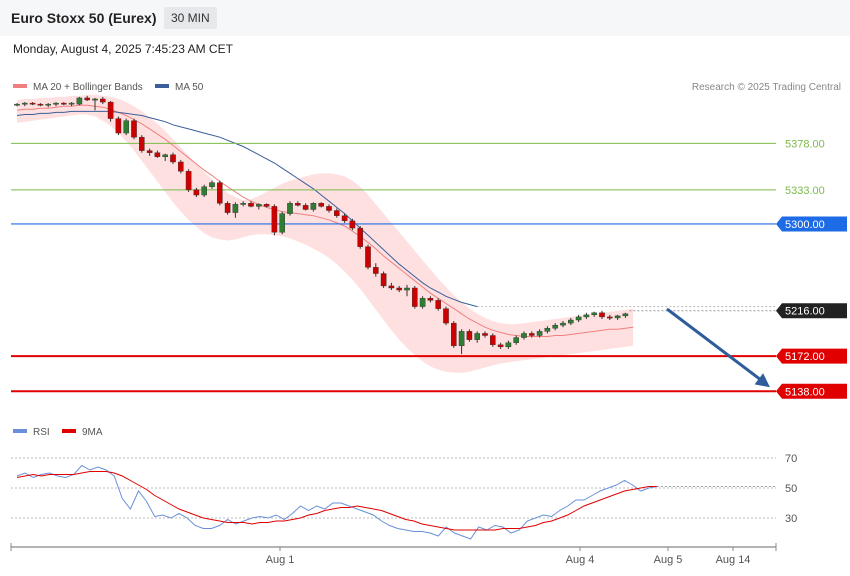 The width and height of the screenshot is (850, 576). Describe the element at coordinates (668, 560) in the screenshot. I see `x-tick-label: Aug 5` at that location.